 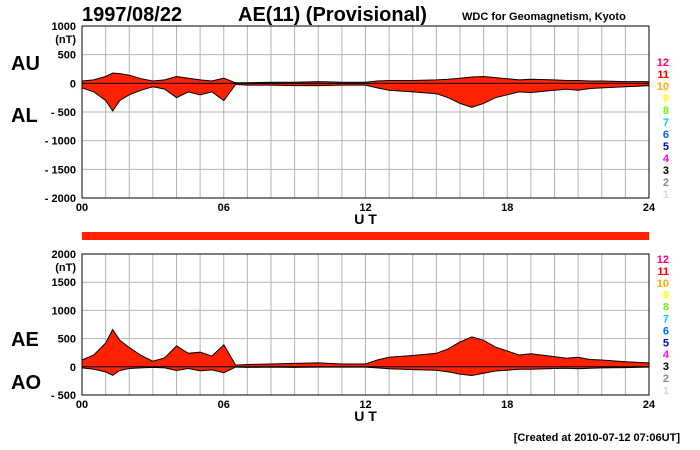 I want to click on chart-title: AE(11) (Provisional), so click(x=332, y=15).